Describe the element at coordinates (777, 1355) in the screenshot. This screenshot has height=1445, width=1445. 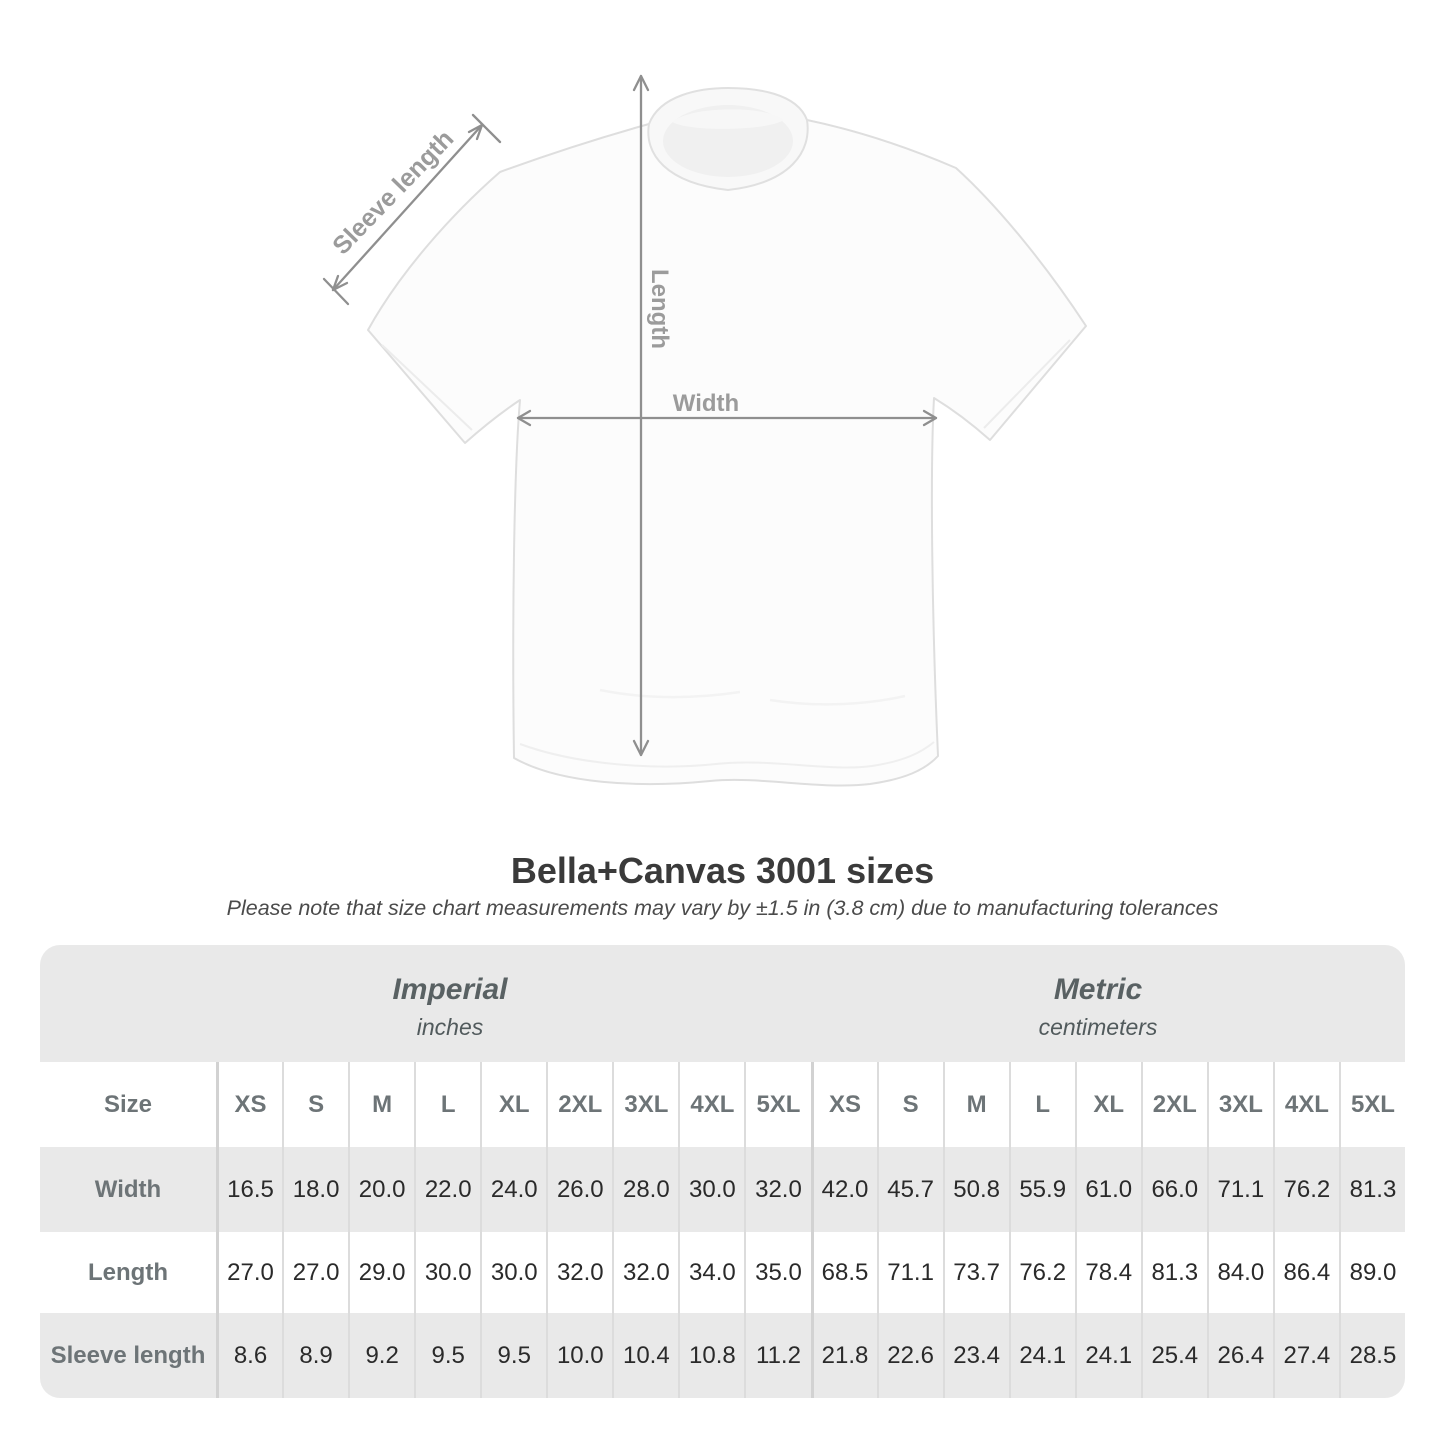
I see `value-cell: 11.2` at that location.